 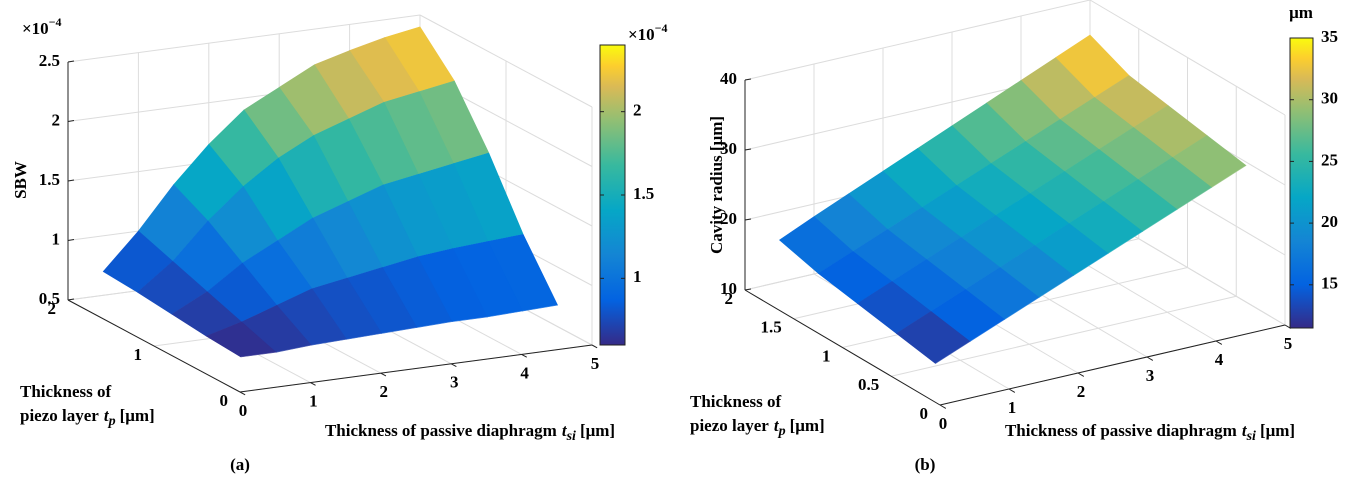 I want to click on colorbar-tick-label: 20, so click(x=1329, y=221).